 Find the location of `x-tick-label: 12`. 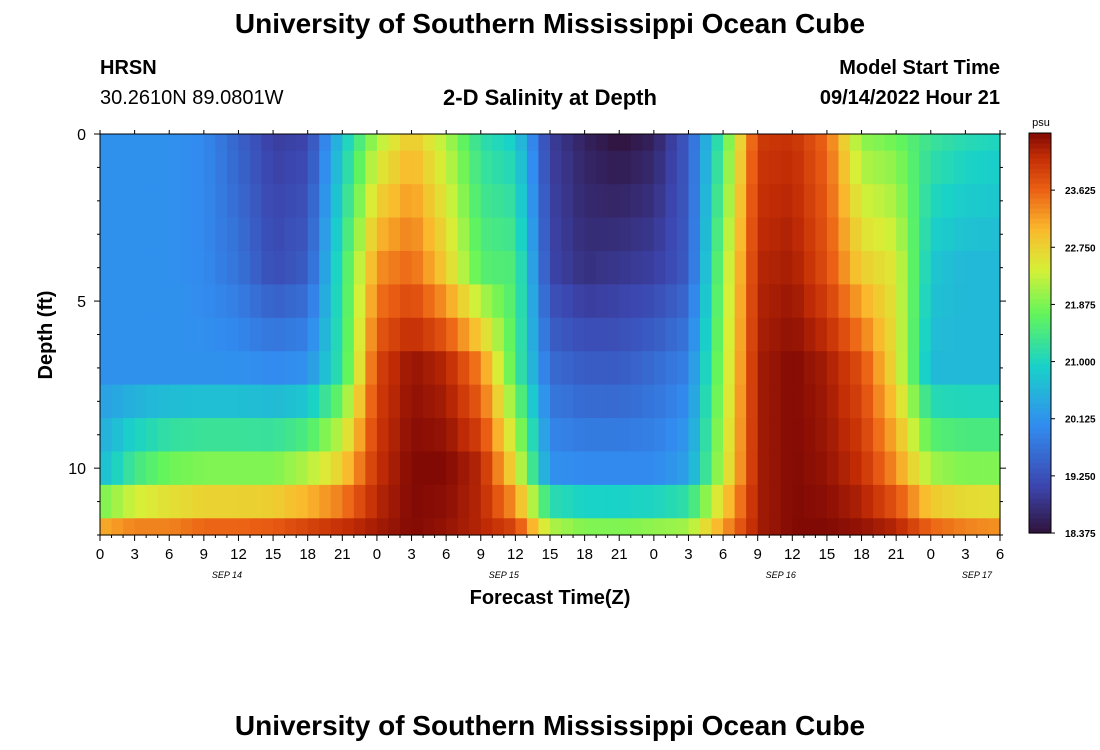

x-tick-label: 12 is located at coordinates (515, 554).